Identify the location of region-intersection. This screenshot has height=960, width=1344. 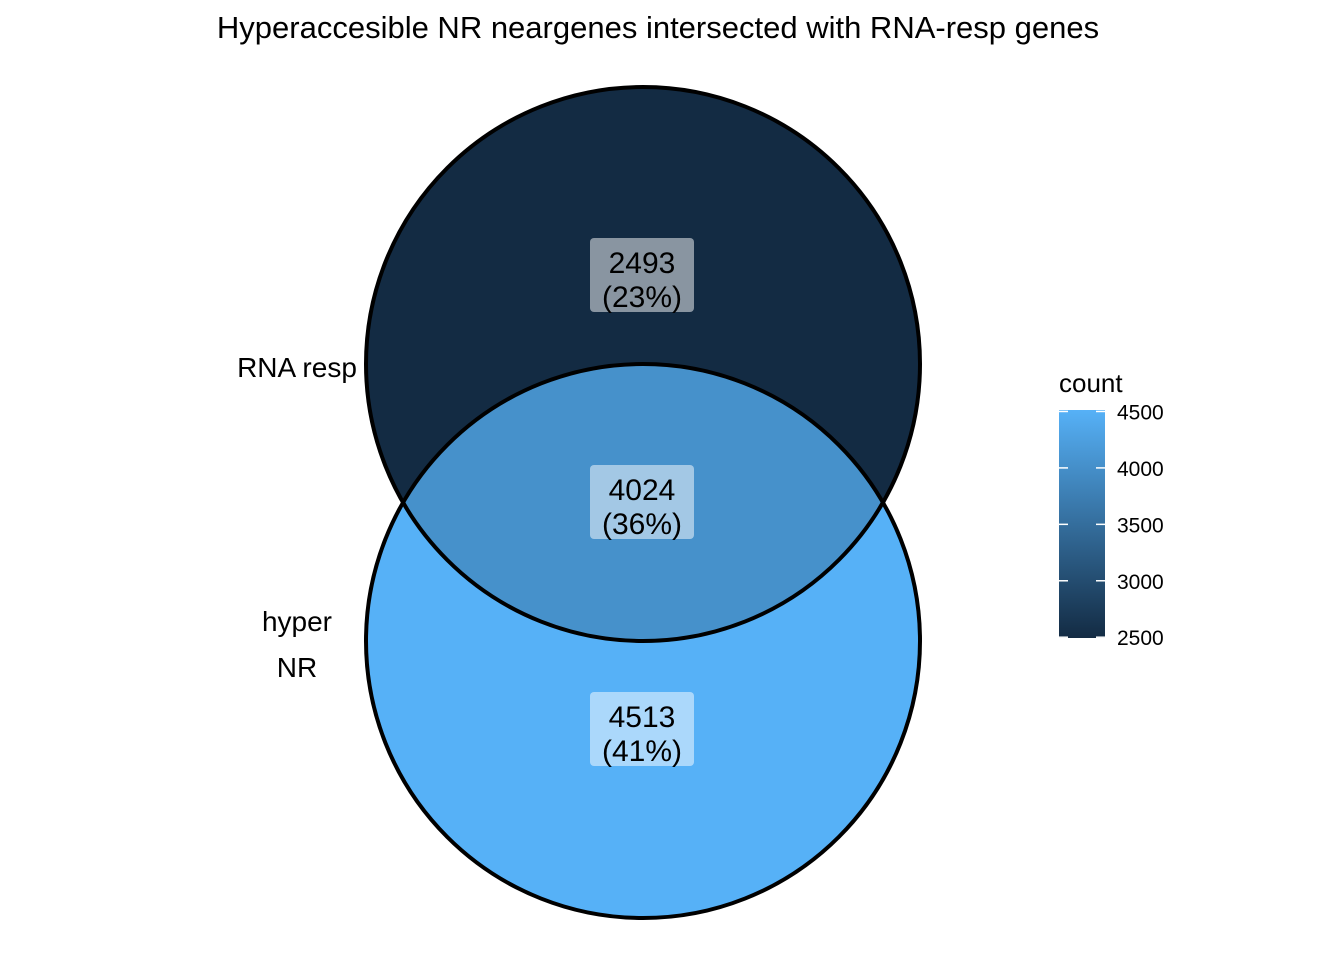
(643, 502).